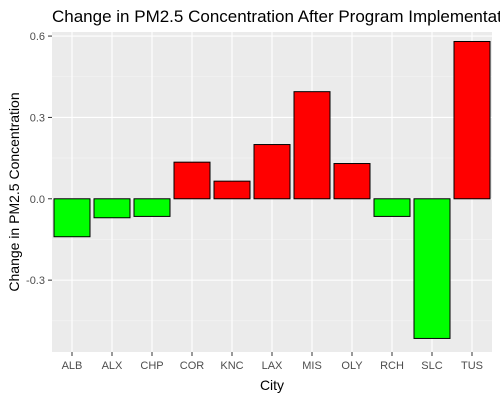 The width and height of the screenshot is (500, 400). I want to click on x-tick-label: CHP, so click(151, 366).